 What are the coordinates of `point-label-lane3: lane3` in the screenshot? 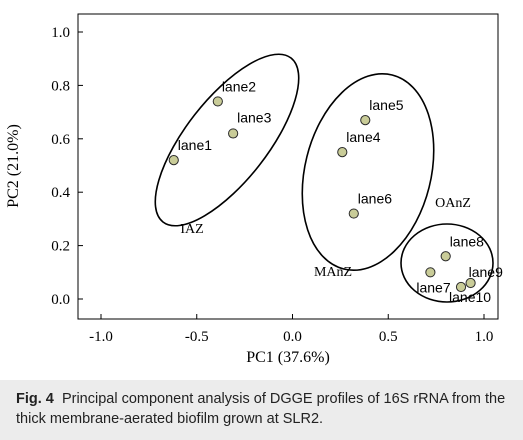 It's located at (254, 117).